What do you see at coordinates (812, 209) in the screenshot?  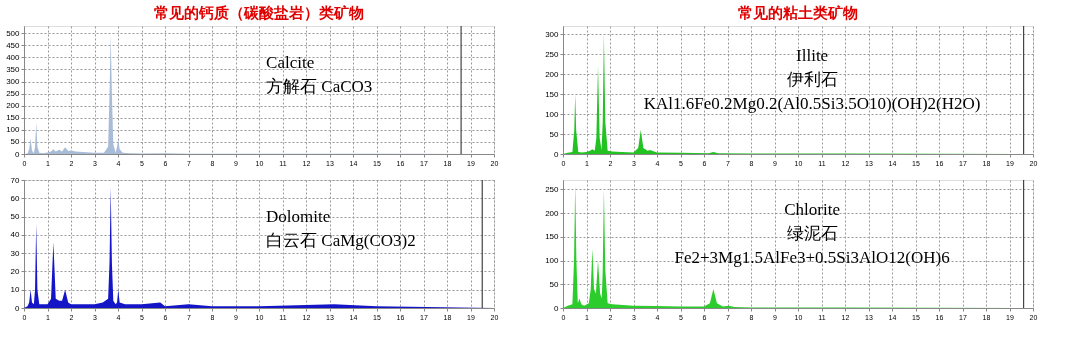 I see `annotation: Chlorite` at bounding box center [812, 209].